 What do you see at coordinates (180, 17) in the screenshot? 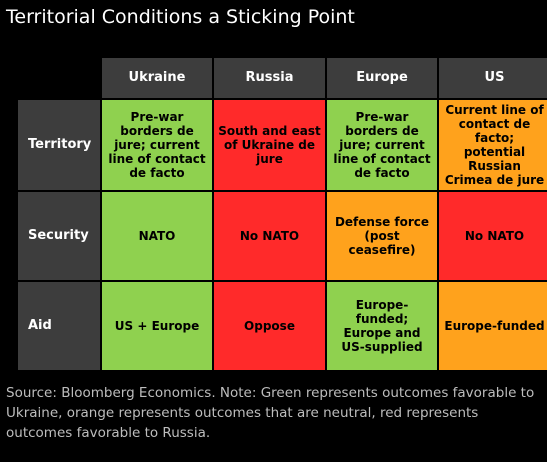
I see `chart-title: Territorial Conditions a Sticking Point` at bounding box center [180, 17].